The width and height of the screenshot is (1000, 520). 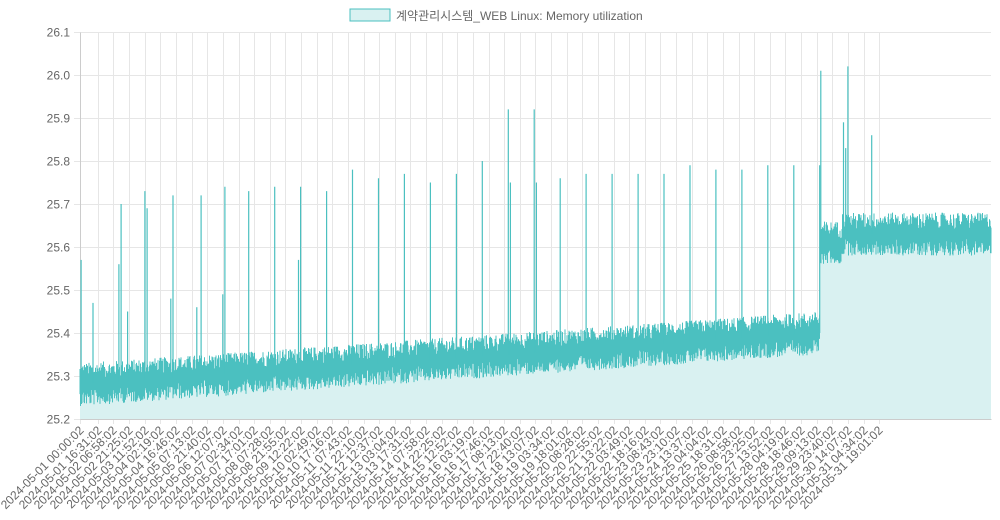 I want to click on legend: 계약관리시스템_WEB Linux: Memory utilization, so click(x=496, y=15).